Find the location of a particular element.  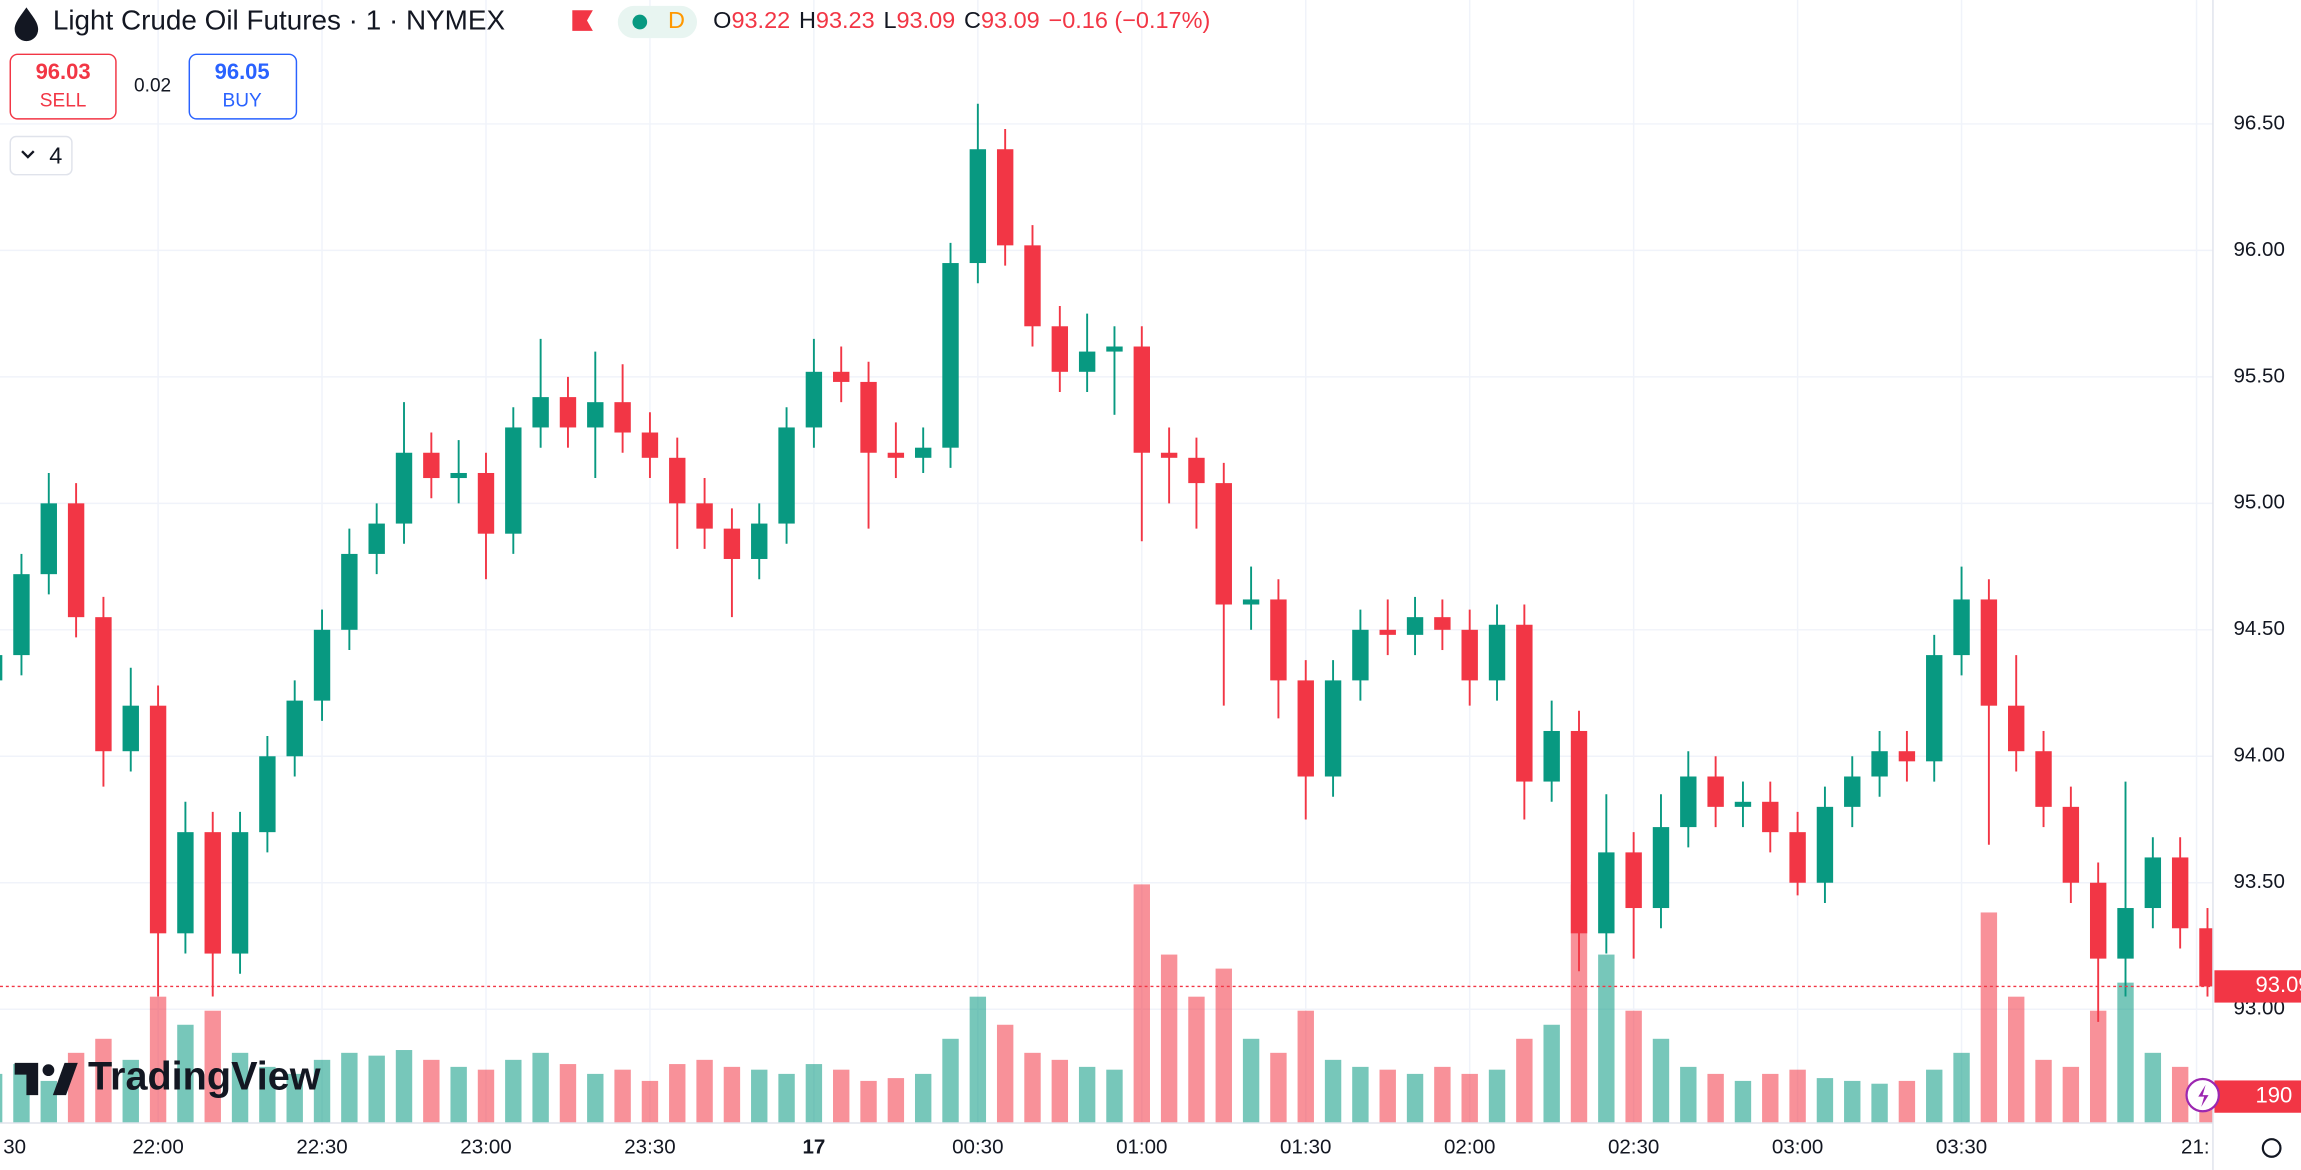

symbol-title: Light Crude Oil Futures · 1 · NYMEX is located at coordinates (279, 19).